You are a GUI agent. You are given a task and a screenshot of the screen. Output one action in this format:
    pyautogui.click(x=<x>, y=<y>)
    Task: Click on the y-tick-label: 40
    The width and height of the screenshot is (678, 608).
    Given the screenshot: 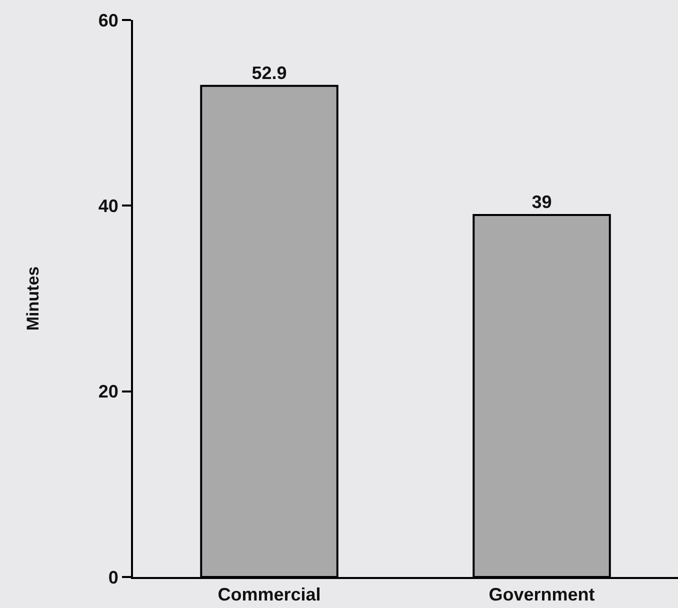 What is the action you would take?
    pyautogui.click(x=108, y=206)
    